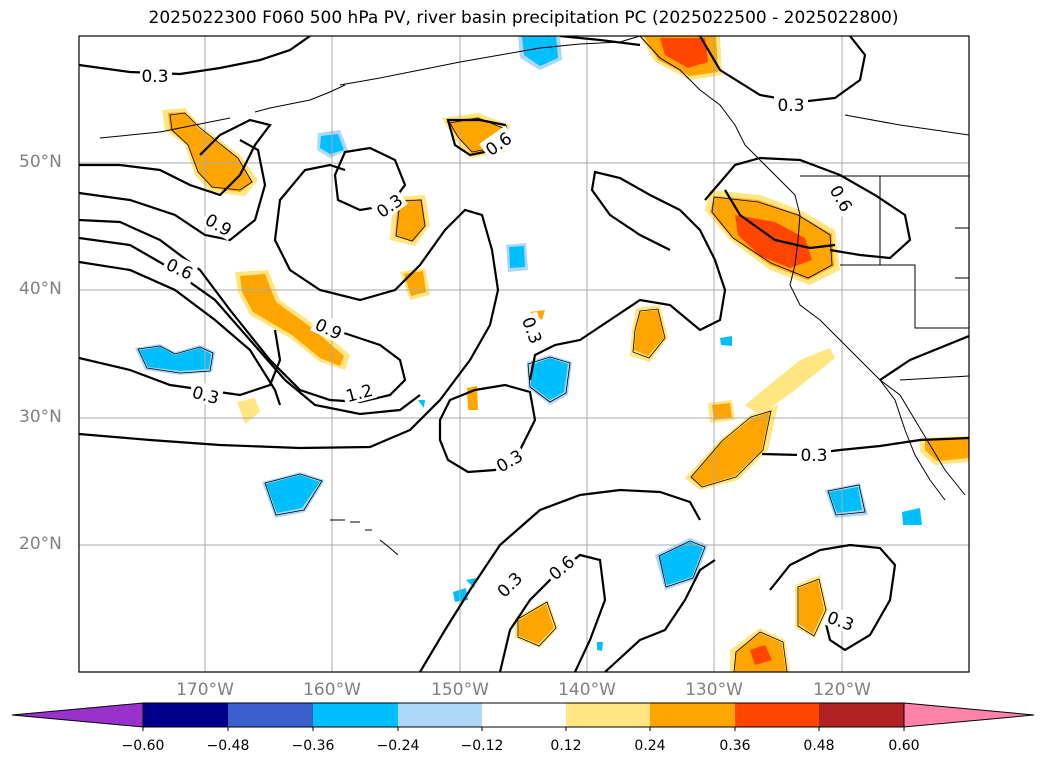  I want to click on lat-label: 40°N, so click(40, 289).